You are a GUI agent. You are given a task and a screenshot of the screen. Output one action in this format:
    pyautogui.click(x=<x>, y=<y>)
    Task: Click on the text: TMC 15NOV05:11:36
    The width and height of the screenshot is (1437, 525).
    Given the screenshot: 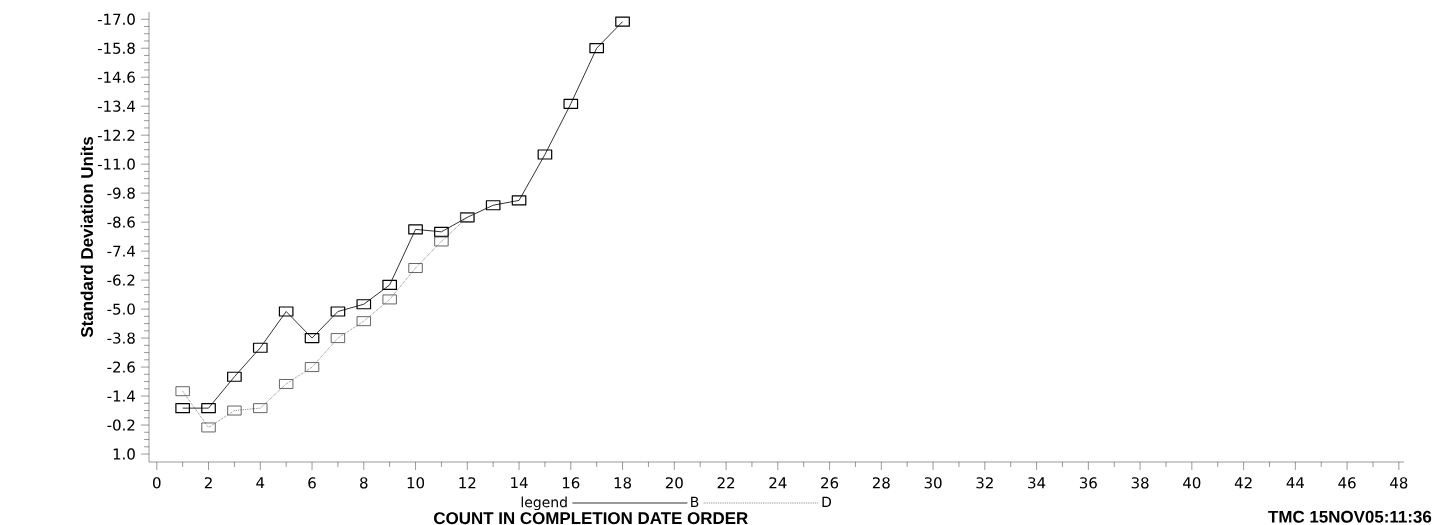 What is the action you would take?
    pyautogui.click(x=1350, y=516)
    